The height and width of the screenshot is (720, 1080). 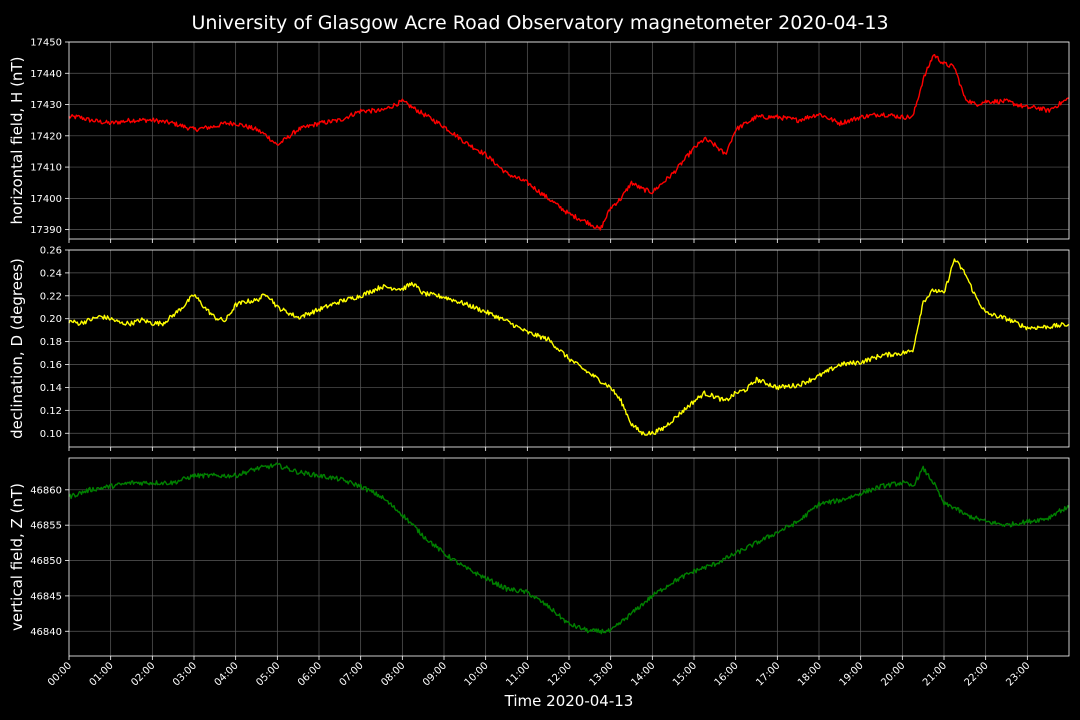 I want to click on y-tick-label: 46855, so click(x=46, y=526).